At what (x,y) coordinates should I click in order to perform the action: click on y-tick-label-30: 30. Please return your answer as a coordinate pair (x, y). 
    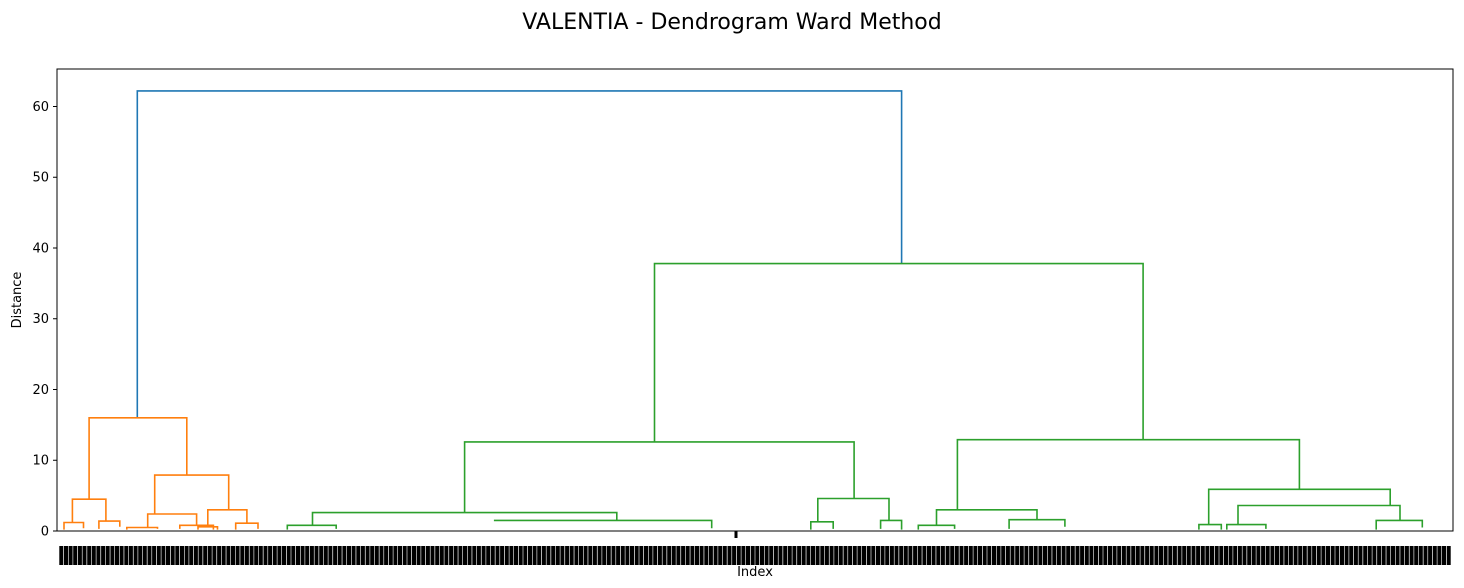
    Looking at the image, I should click on (40, 319).